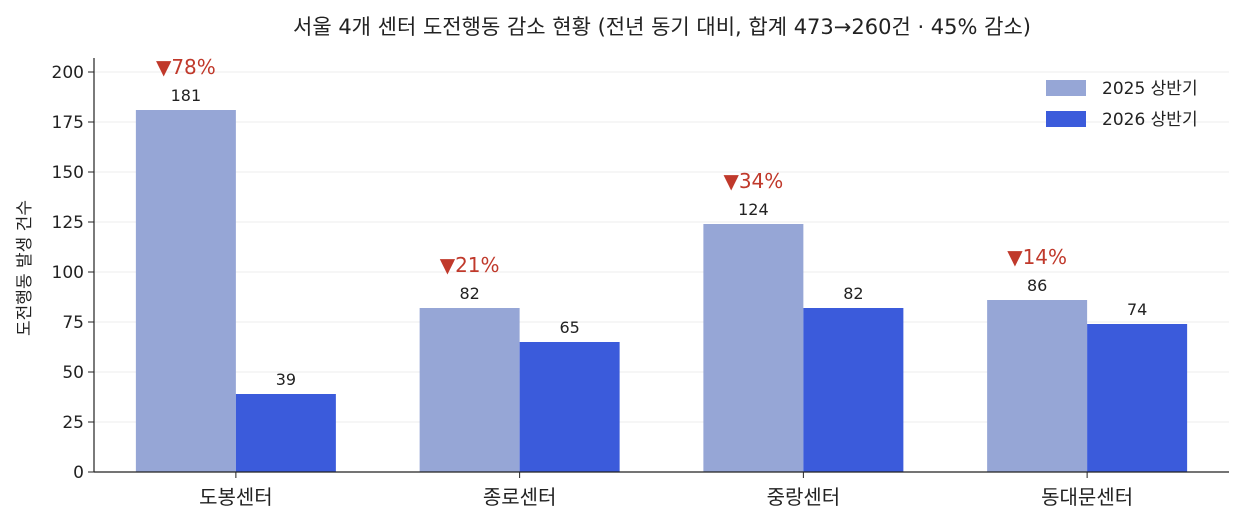 Image resolution: width=1244 pixels, height=525 pixels. I want to click on x-tick-label: 도봉센터, so click(236, 497).